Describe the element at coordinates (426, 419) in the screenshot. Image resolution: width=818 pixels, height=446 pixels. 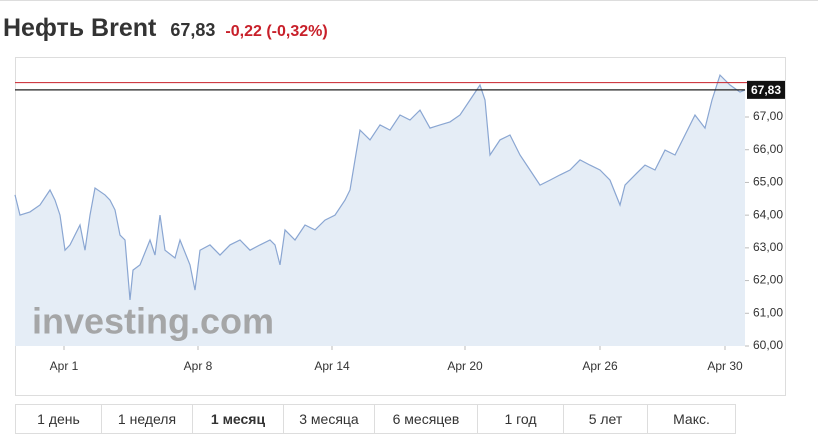
I see `range-tab: 6 месяцев` at that location.